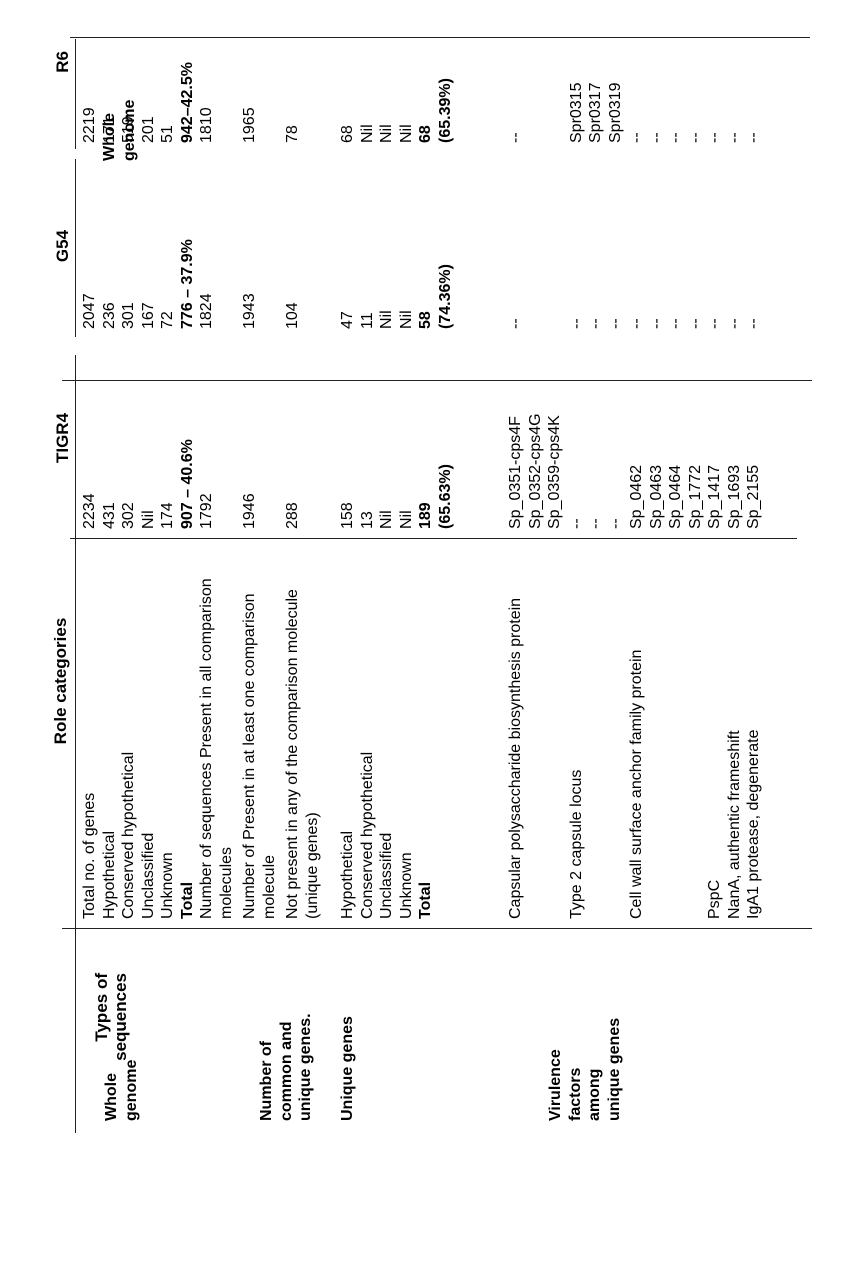 This screenshot has height=1261, width=860. I want to click on g54-cell-line: 104, so click(292, 315).